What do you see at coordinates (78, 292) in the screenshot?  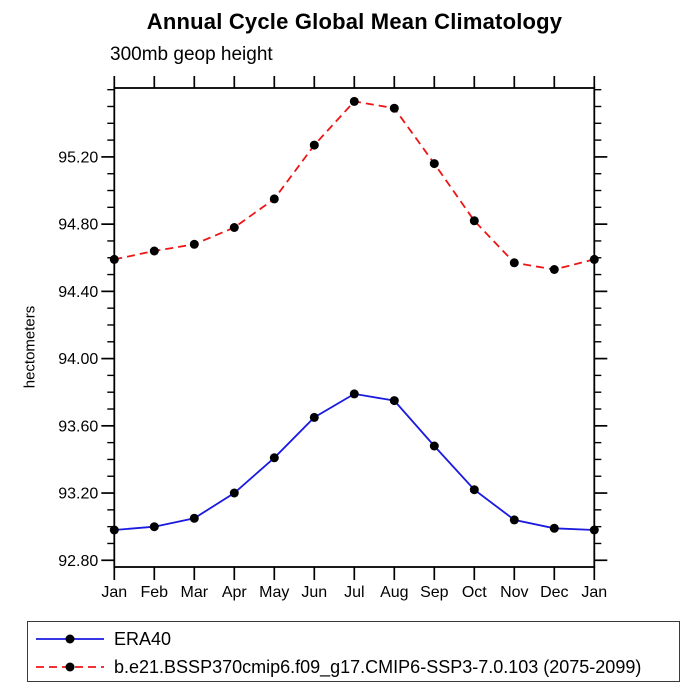 I see `y-axis-tick-label: 94.40` at bounding box center [78, 292].